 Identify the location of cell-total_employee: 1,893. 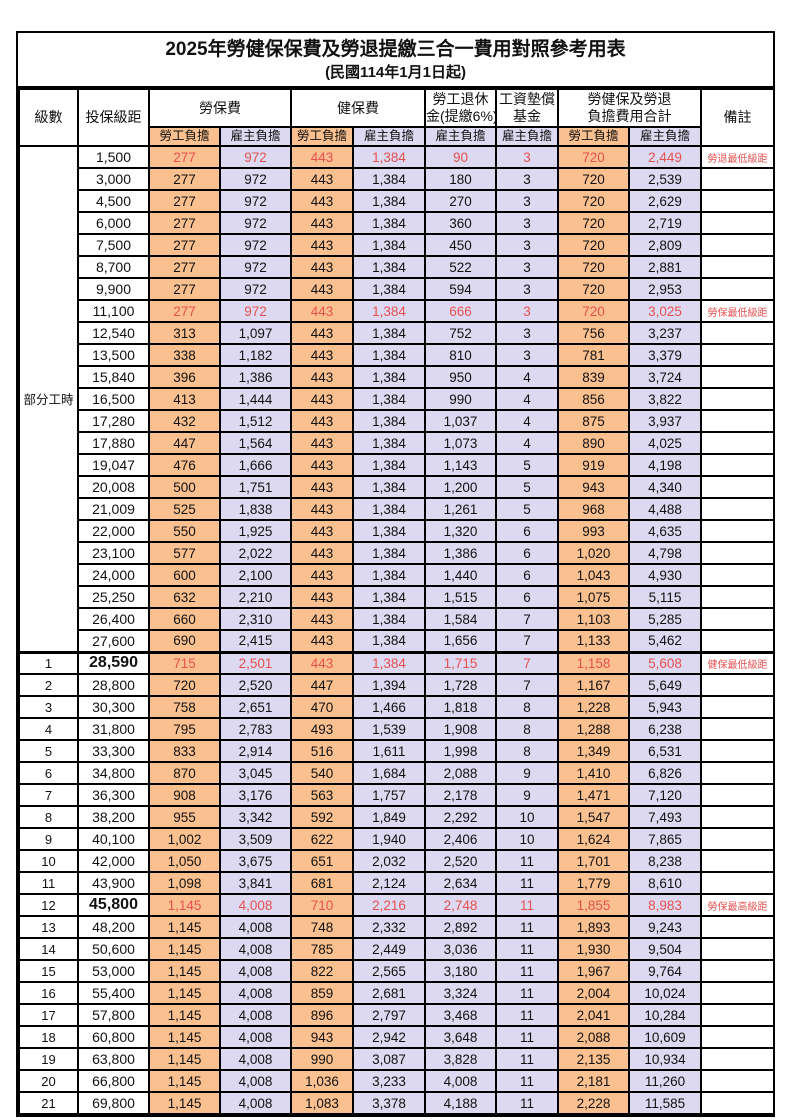
(593, 927).